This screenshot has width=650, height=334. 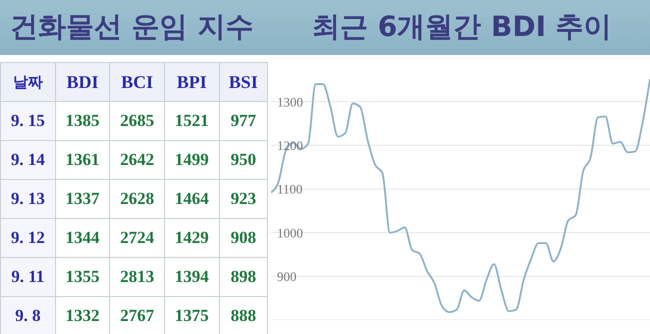 What do you see at coordinates (82, 121) in the screenshot?
I see `data-label: 1385` at bounding box center [82, 121].